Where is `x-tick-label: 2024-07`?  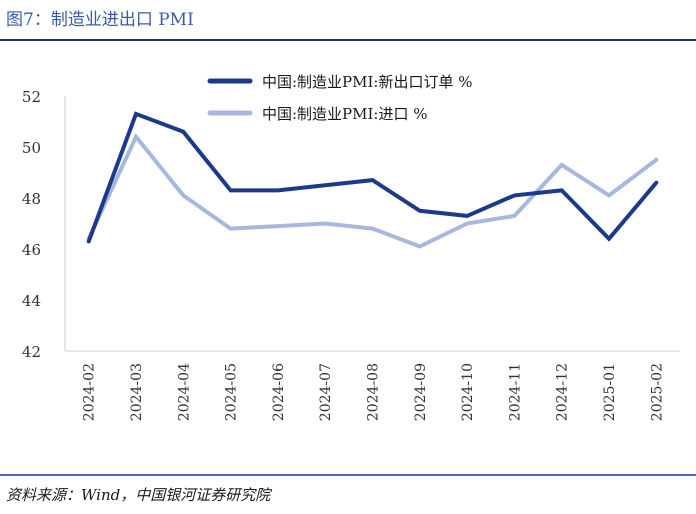 x-tick-label: 2024-07 is located at coordinates (326, 392).